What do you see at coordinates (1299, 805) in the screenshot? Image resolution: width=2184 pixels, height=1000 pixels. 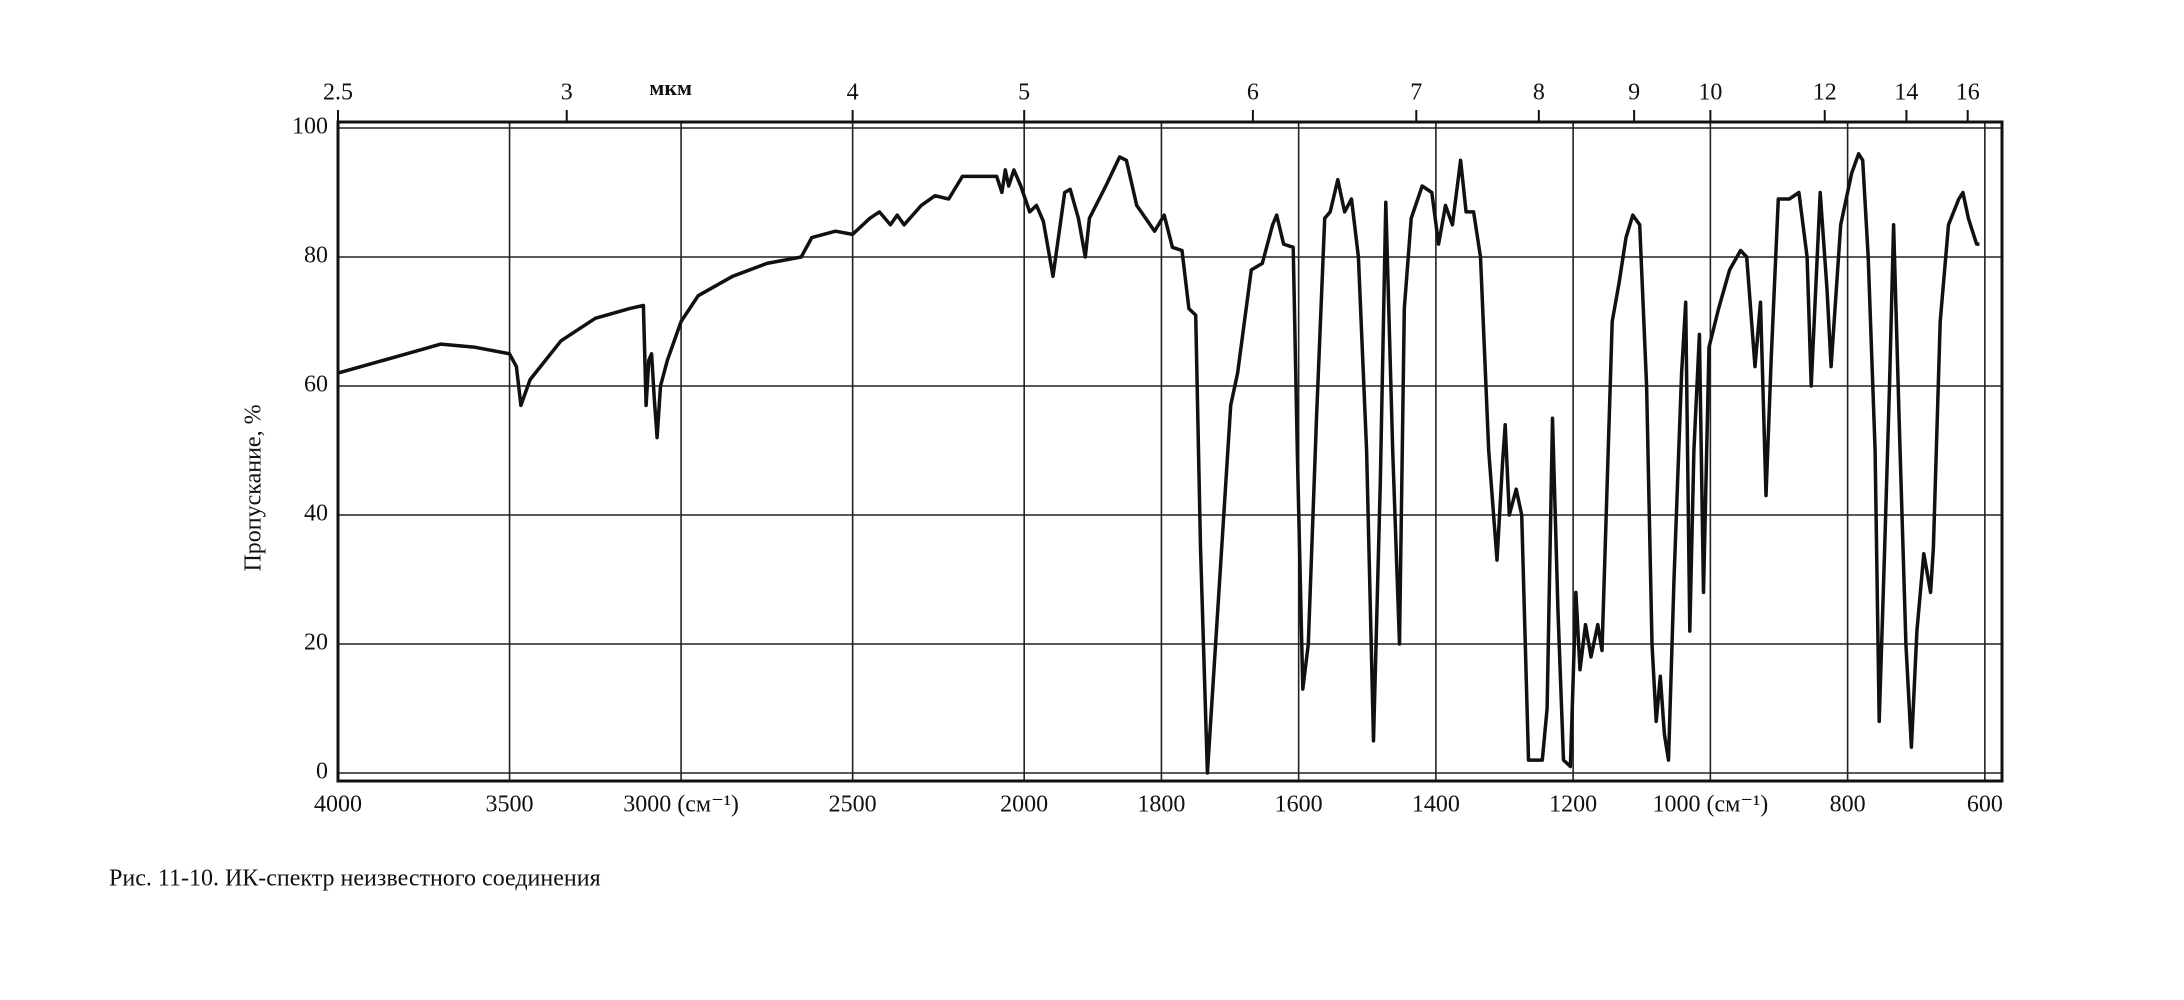 I see `x-tick-label: 1600` at bounding box center [1299, 805].